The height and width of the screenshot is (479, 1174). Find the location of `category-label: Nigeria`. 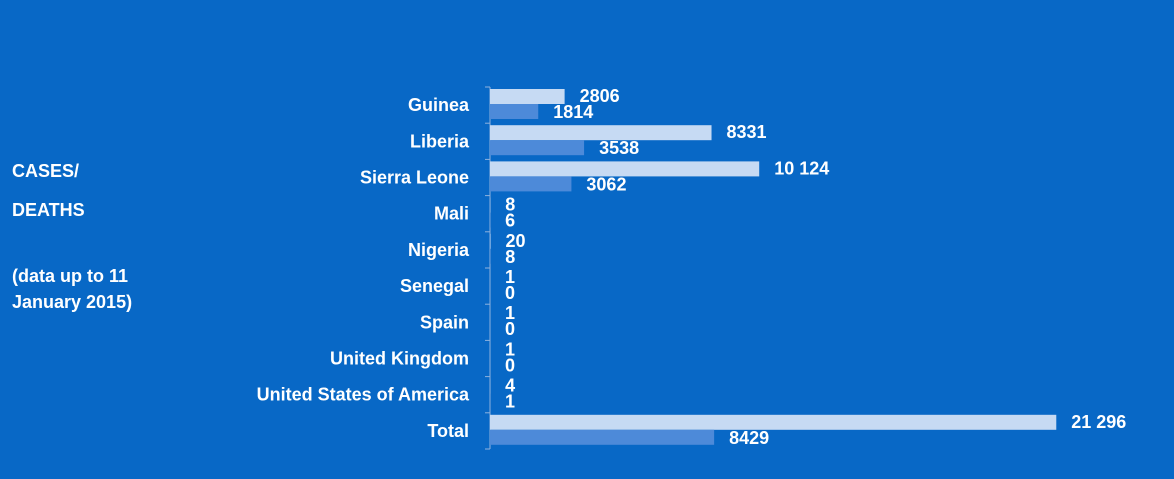

category-label: Nigeria is located at coordinates (439, 250).